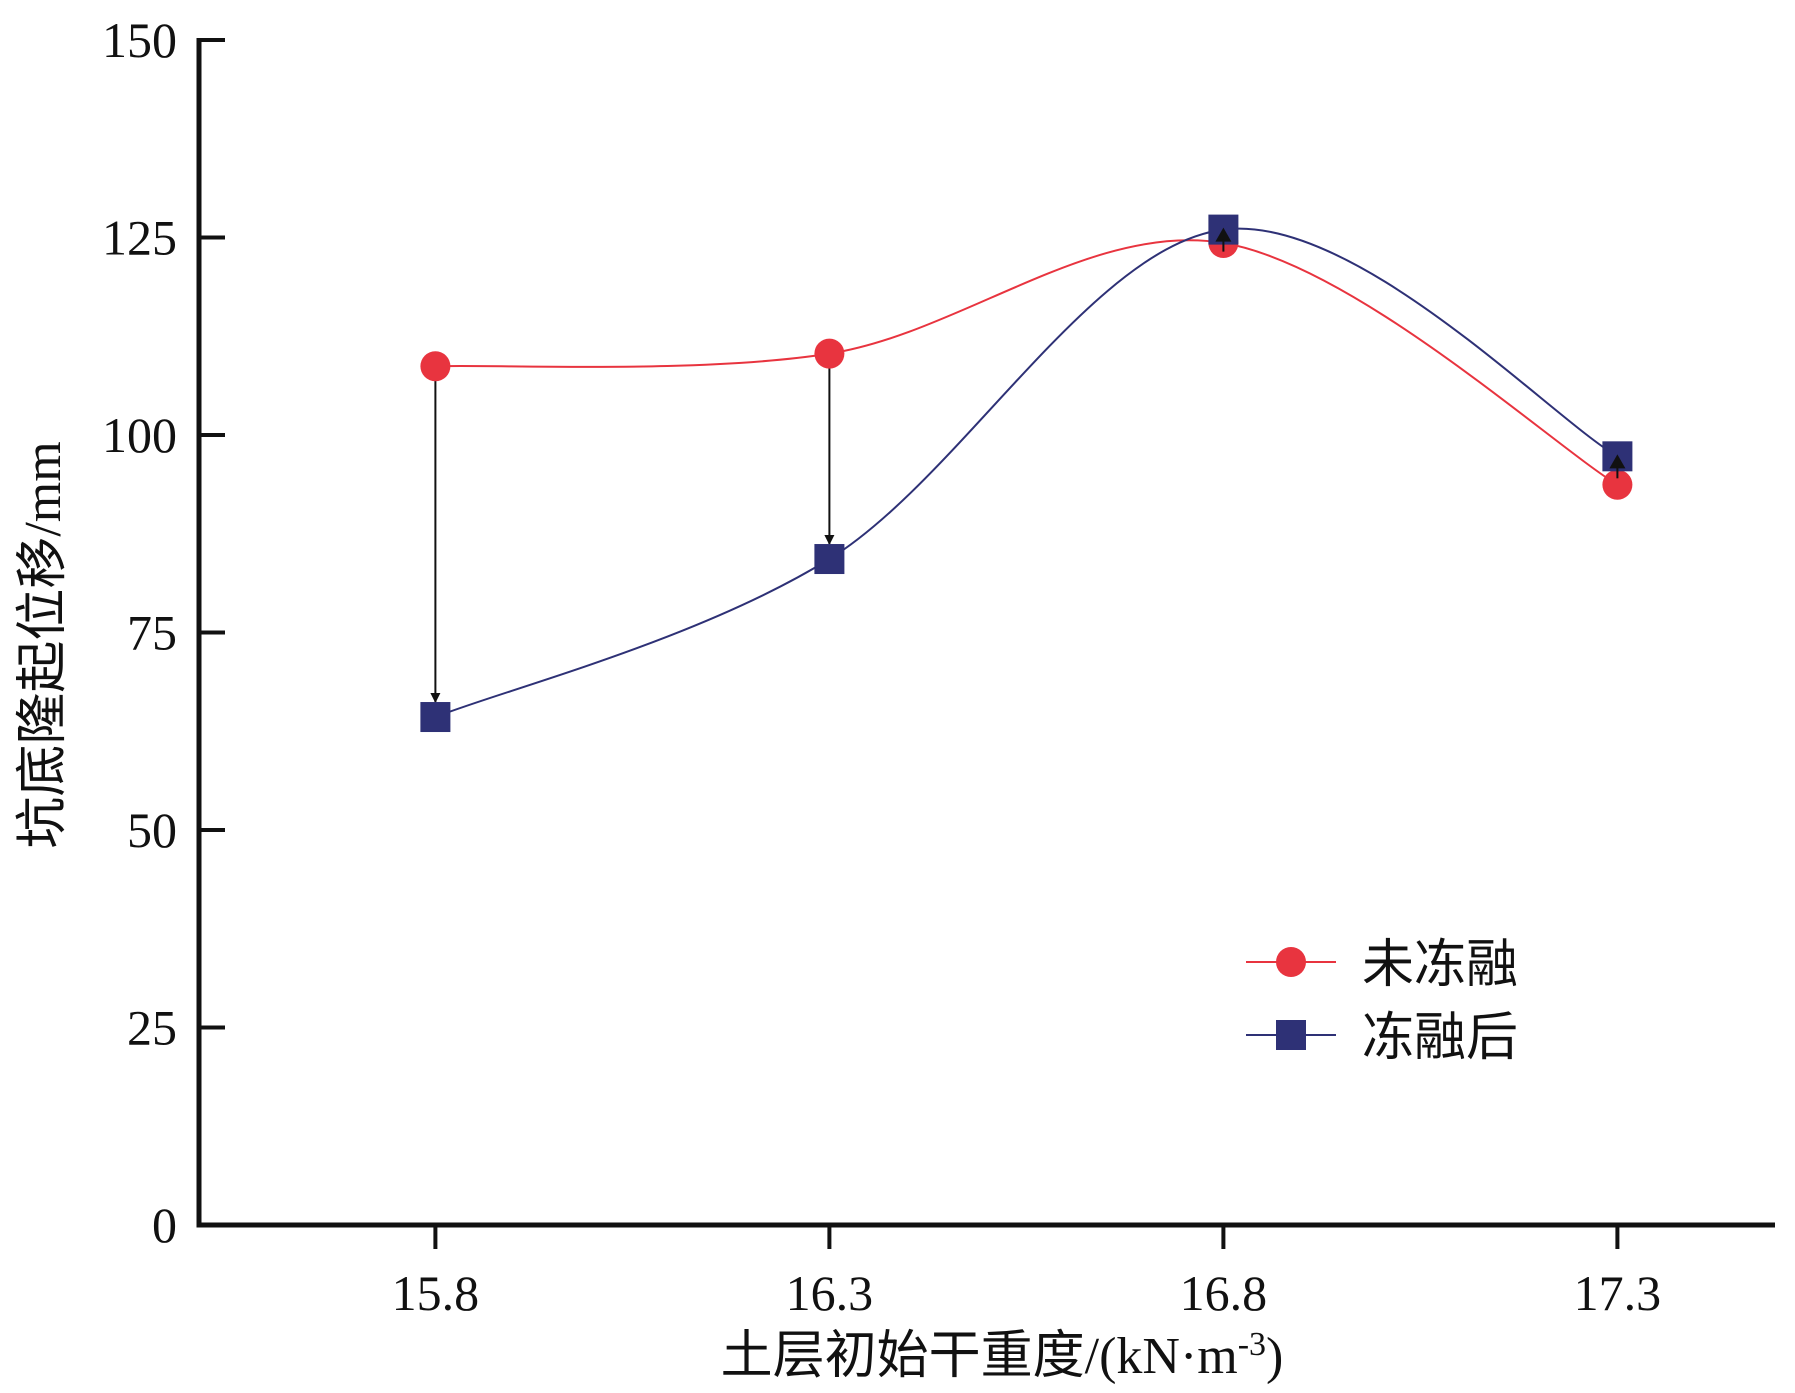 This screenshot has height=1393, width=1795. What do you see at coordinates (139, 40) in the screenshot?
I see `y-tick-label: 150` at bounding box center [139, 40].